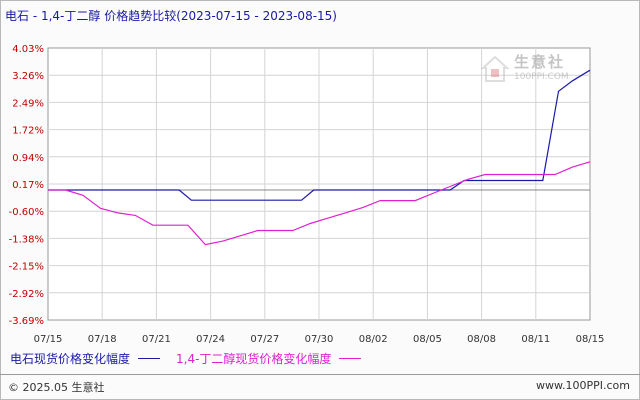 This screenshot has height=400, width=640. Describe the element at coordinates (535, 339) in the screenshot. I see `x-tick-label: 08/11` at that location.